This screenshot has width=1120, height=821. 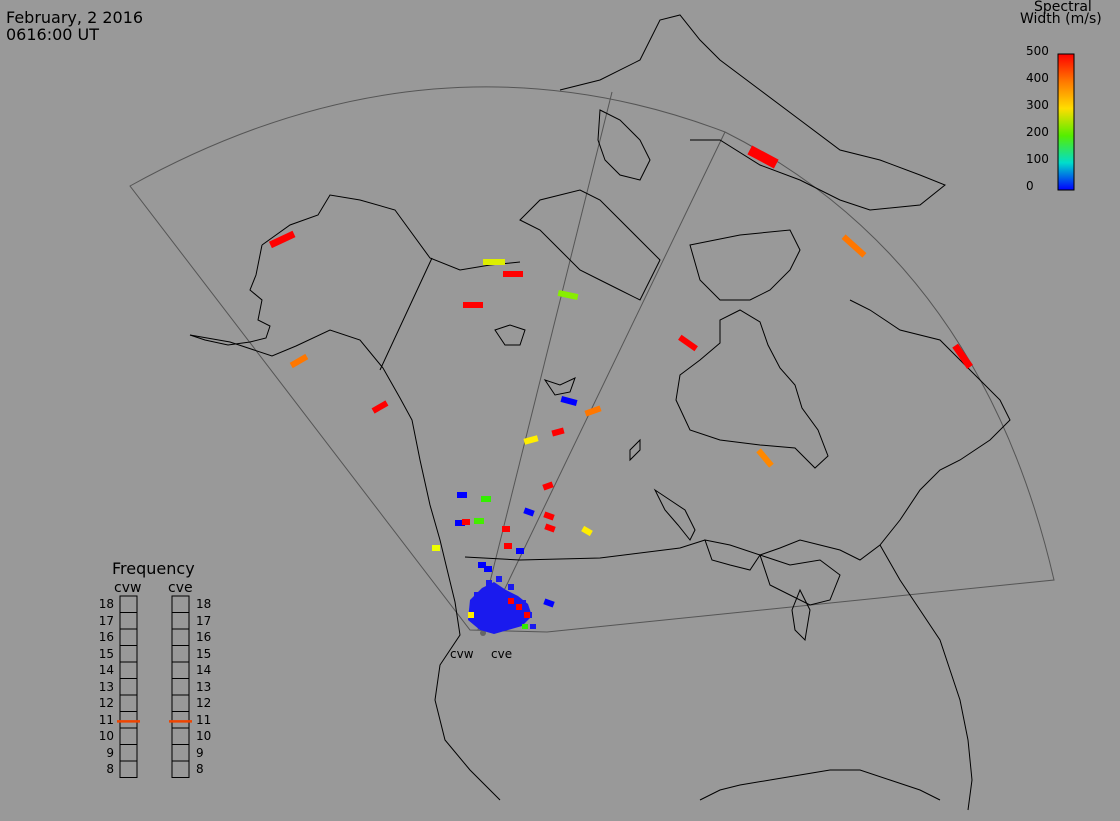 What do you see at coordinates (502, 654) in the screenshot?
I see `radar-label-cve: cve` at bounding box center [502, 654].